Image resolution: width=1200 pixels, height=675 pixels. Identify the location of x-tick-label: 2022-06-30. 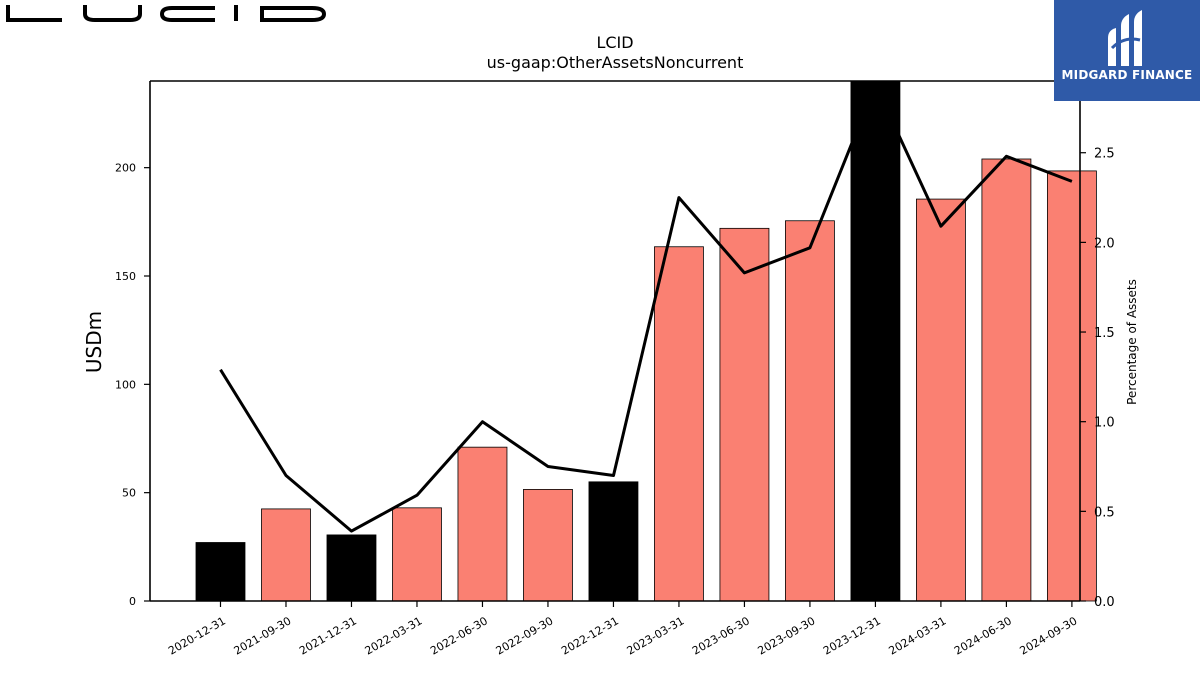
(459, 635).